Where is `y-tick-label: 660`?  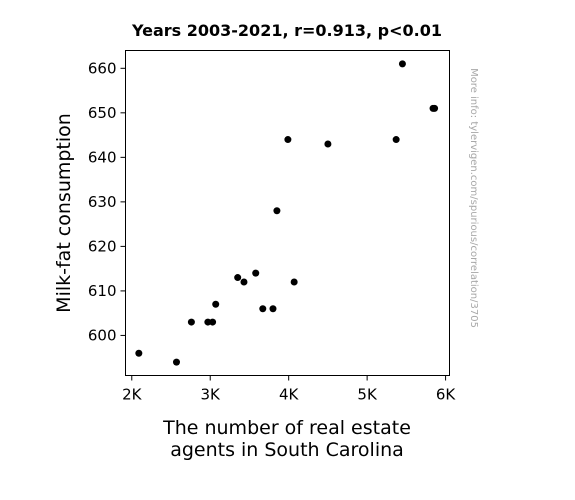
y-tick-label: 660 is located at coordinates (102, 68).